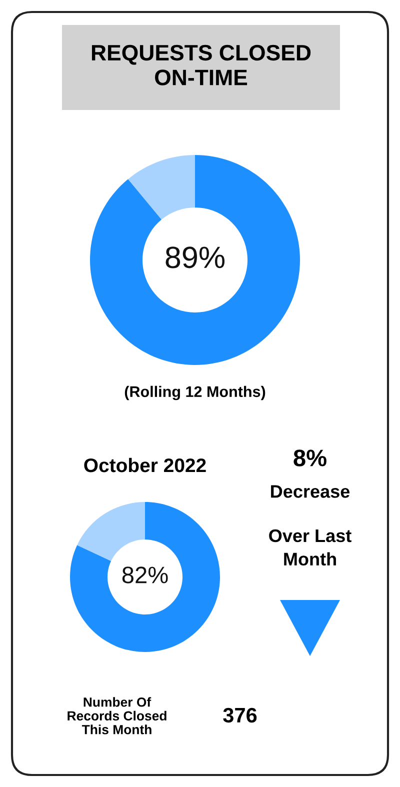  What do you see at coordinates (117, 715) in the screenshot?
I see `text: Number Of Records Closed This Month` at bounding box center [117, 715].